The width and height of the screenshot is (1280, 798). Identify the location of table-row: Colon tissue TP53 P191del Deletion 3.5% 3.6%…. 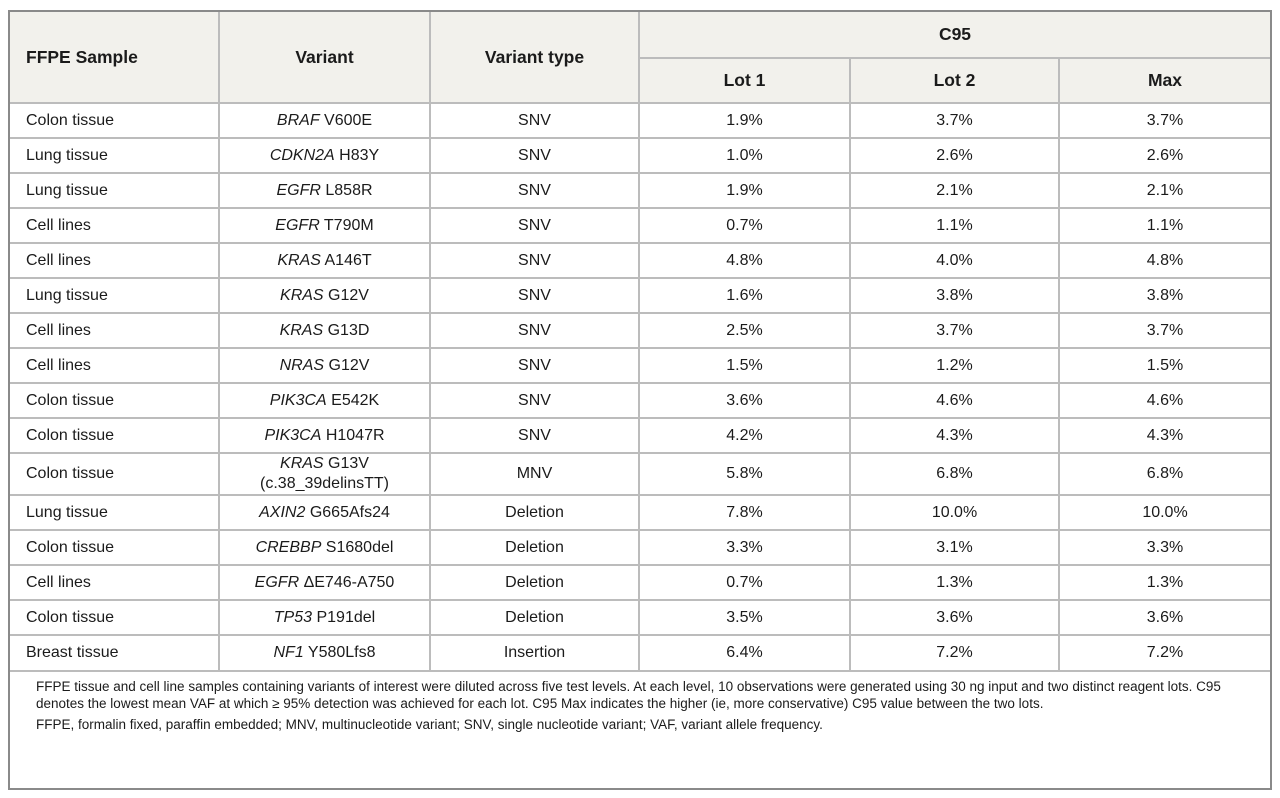
(640, 617).